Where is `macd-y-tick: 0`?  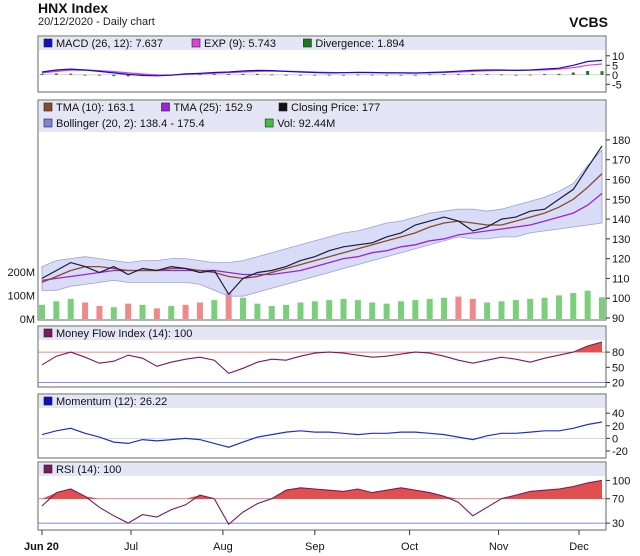
macd-y-tick: 0 is located at coordinates (615, 76).